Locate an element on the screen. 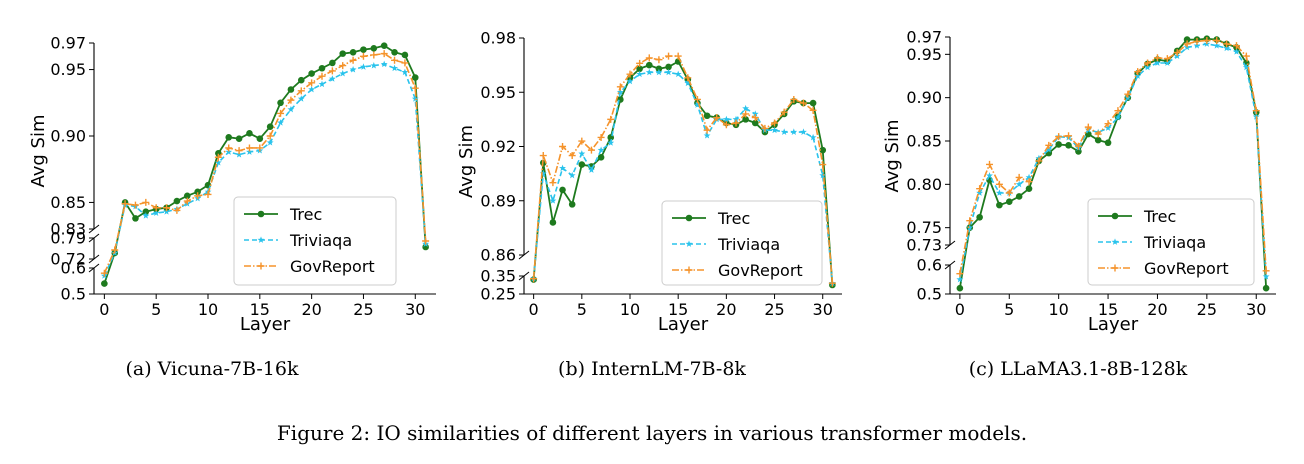 The width and height of the screenshot is (1304, 464). x-tick-label: 30 is located at coordinates (823, 309).